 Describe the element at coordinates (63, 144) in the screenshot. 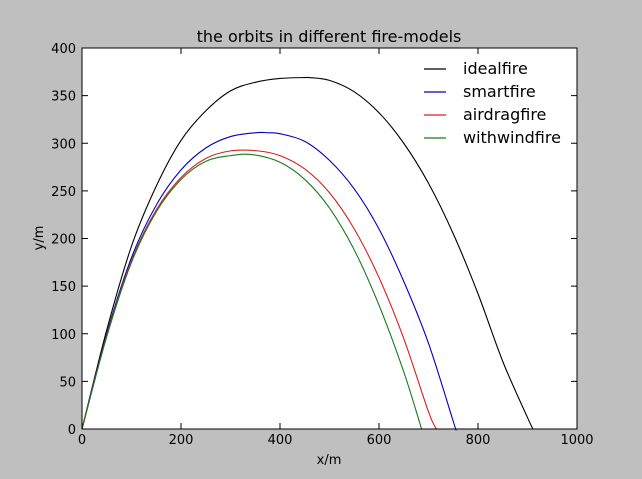

I see `y-tick-label: 300` at that location.